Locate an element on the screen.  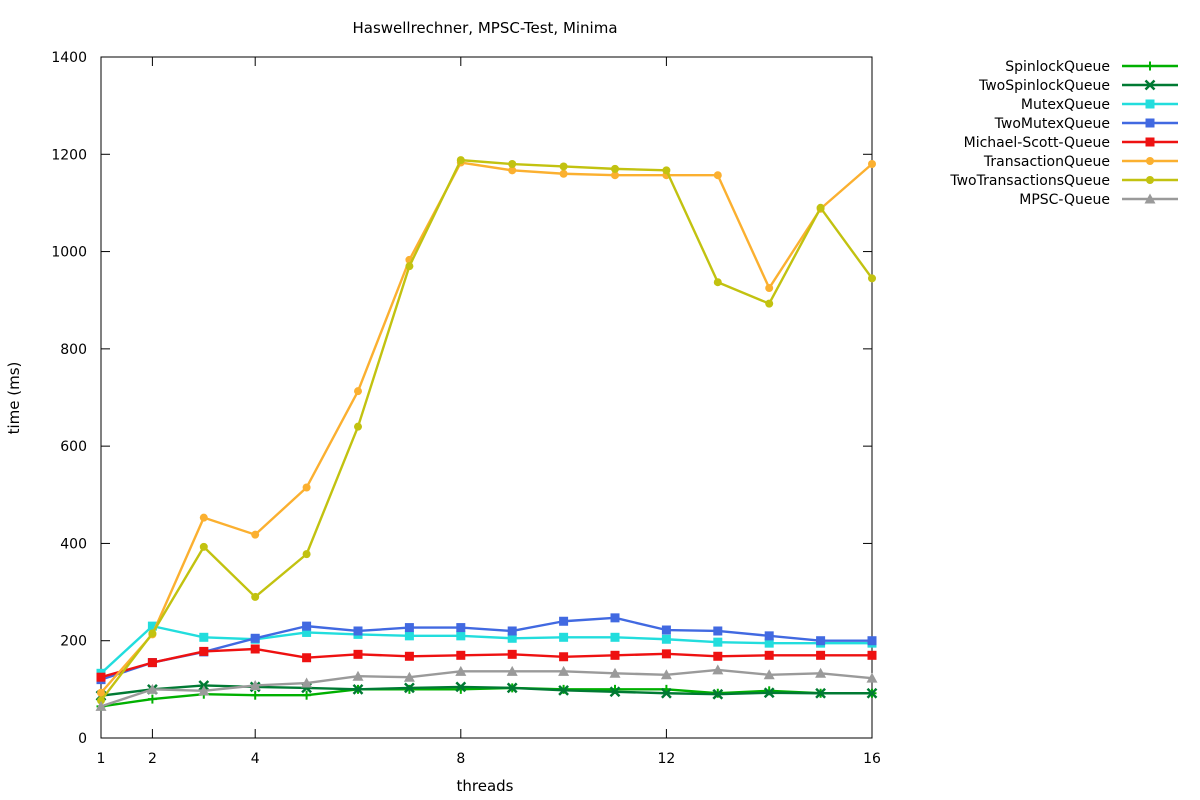
series-mpsc-queue is located at coordinates (486, 687).